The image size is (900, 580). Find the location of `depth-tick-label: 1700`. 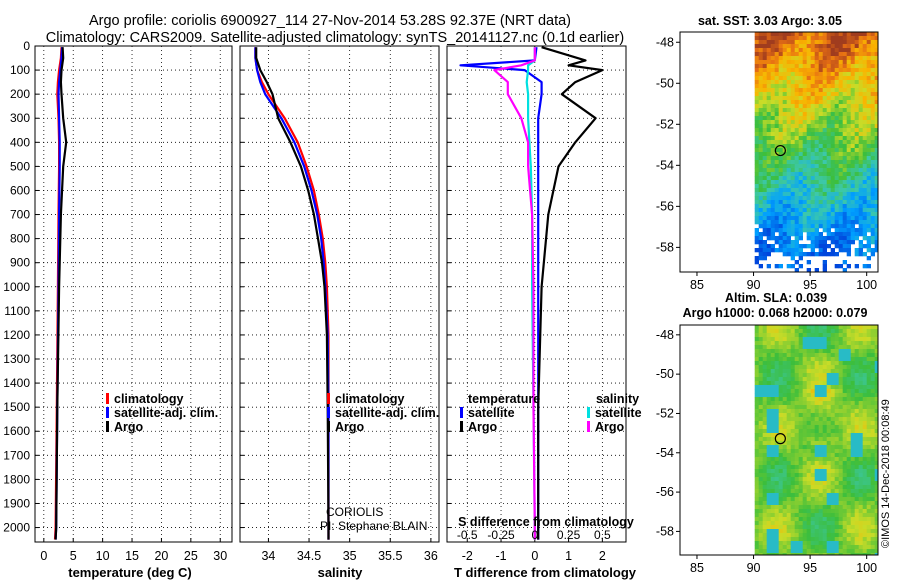

depth-tick-label: 1700 is located at coordinates (16, 455).